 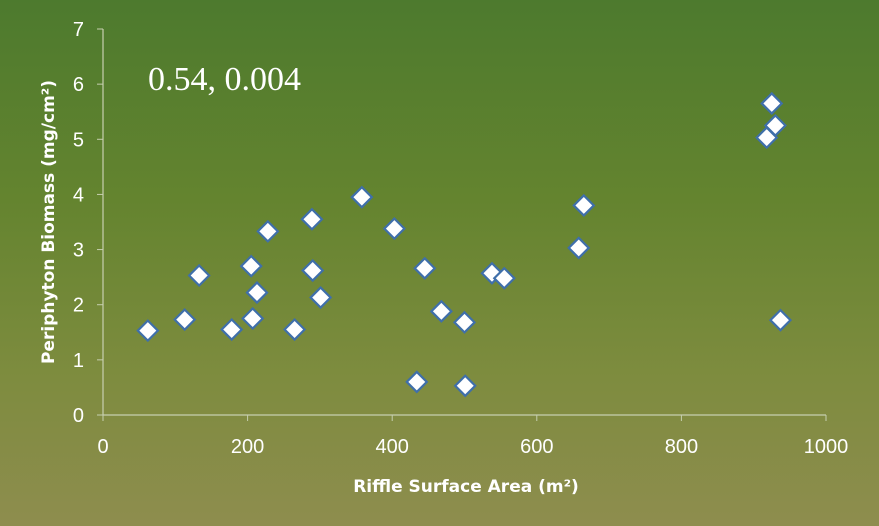 What do you see at coordinates (78, 306) in the screenshot?
I see `y-tick-label: 2` at bounding box center [78, 306].